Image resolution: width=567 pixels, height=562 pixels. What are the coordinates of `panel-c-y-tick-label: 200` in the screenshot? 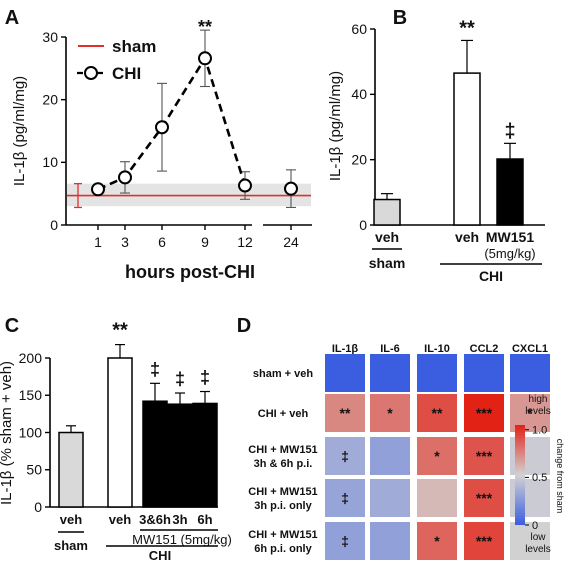 It's located at (31, 358).